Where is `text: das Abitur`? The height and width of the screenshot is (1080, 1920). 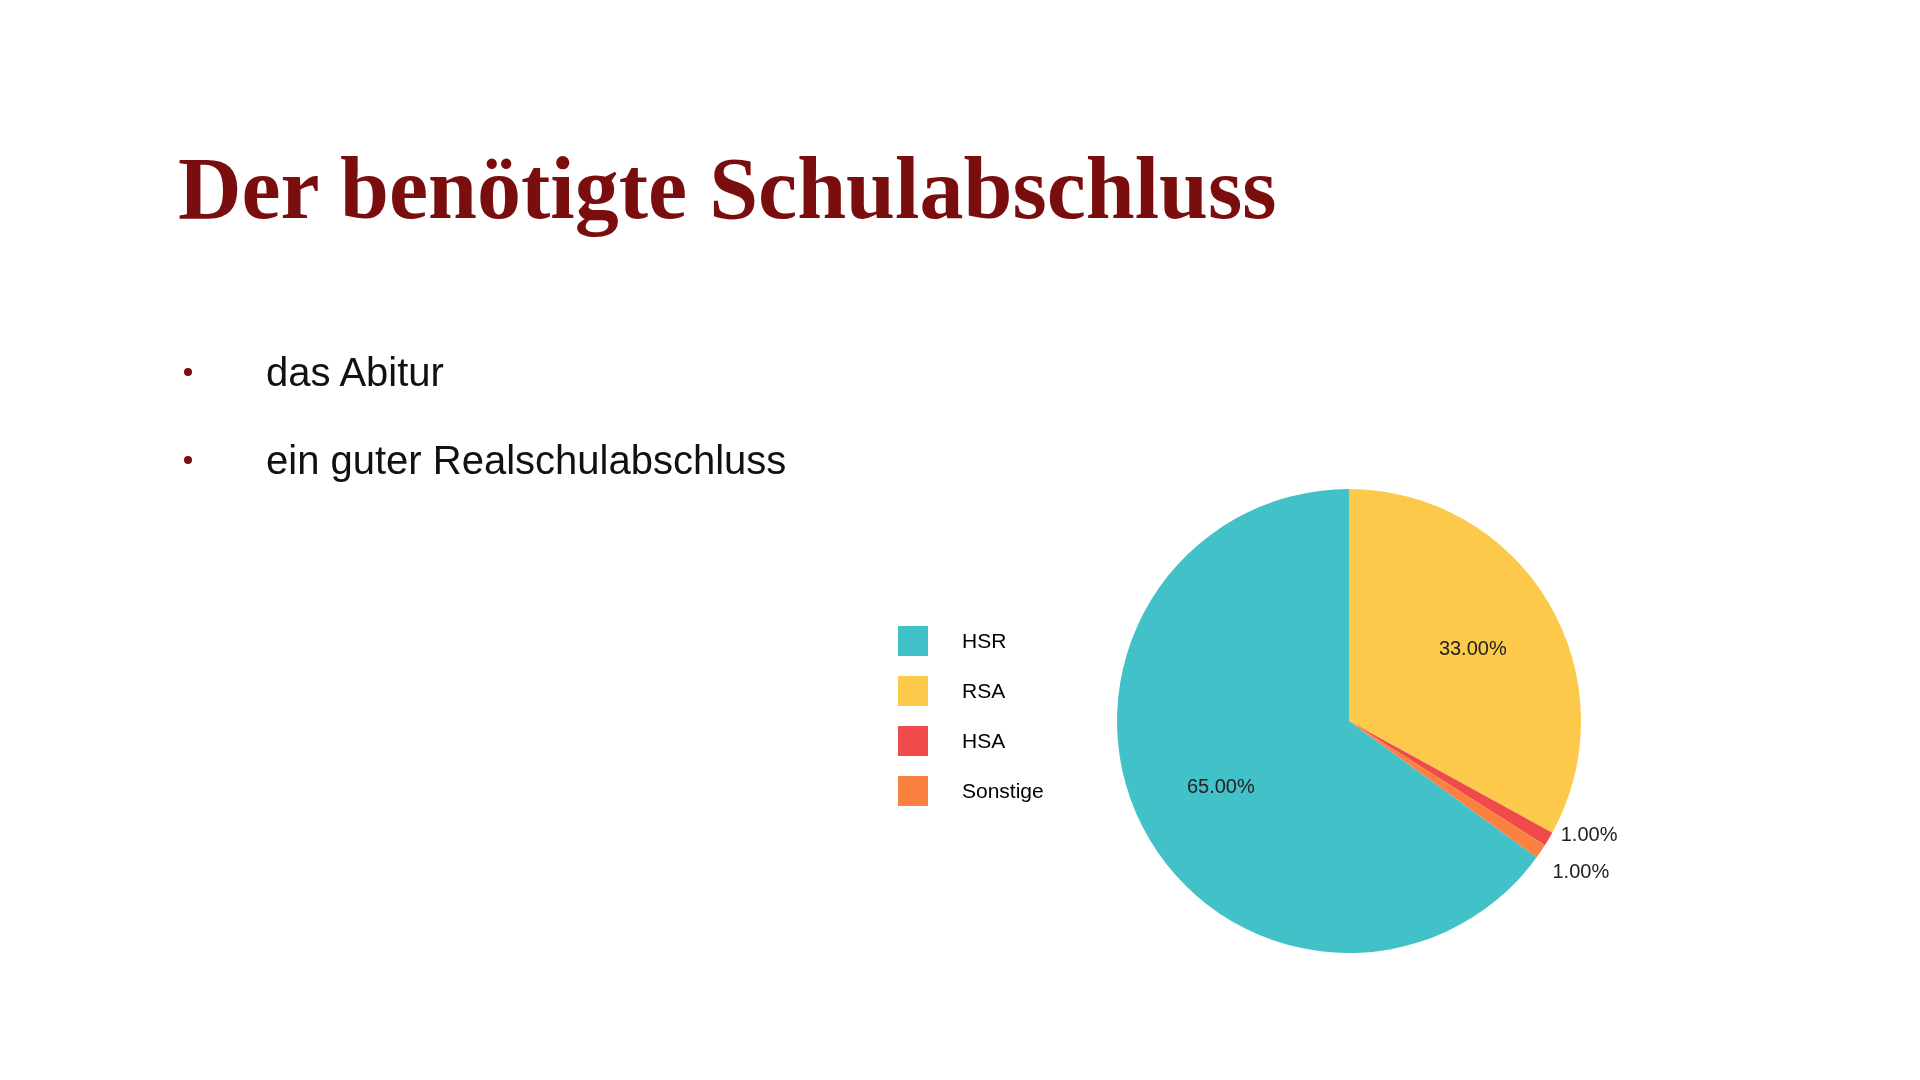
text: das Abitur is located at coordinates (355, 372).